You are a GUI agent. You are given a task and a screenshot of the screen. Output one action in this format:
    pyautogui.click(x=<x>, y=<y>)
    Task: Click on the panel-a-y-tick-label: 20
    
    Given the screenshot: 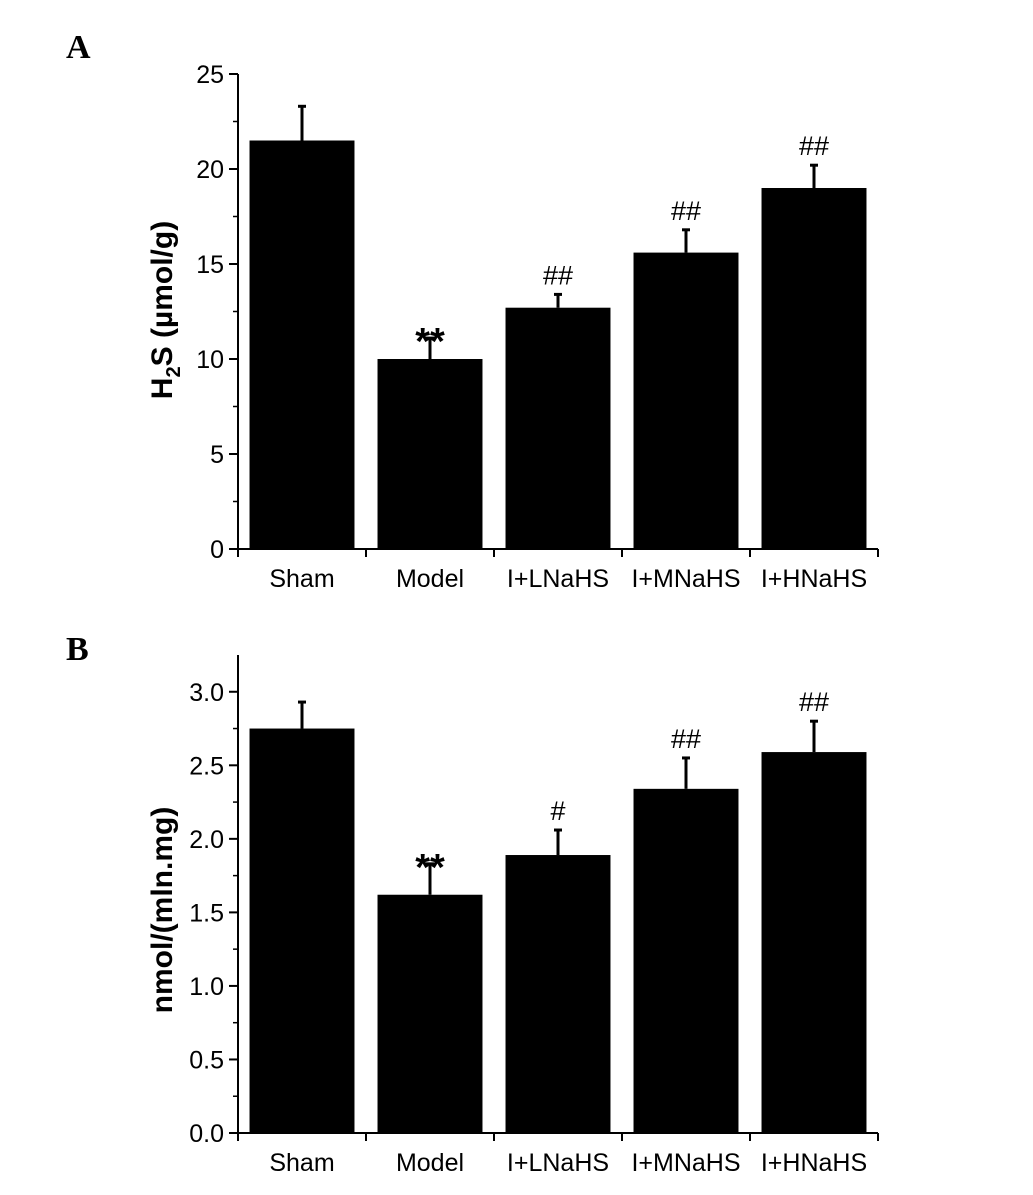 What is the action you would take?
    pyautogui.click(x=210, y=170)
    